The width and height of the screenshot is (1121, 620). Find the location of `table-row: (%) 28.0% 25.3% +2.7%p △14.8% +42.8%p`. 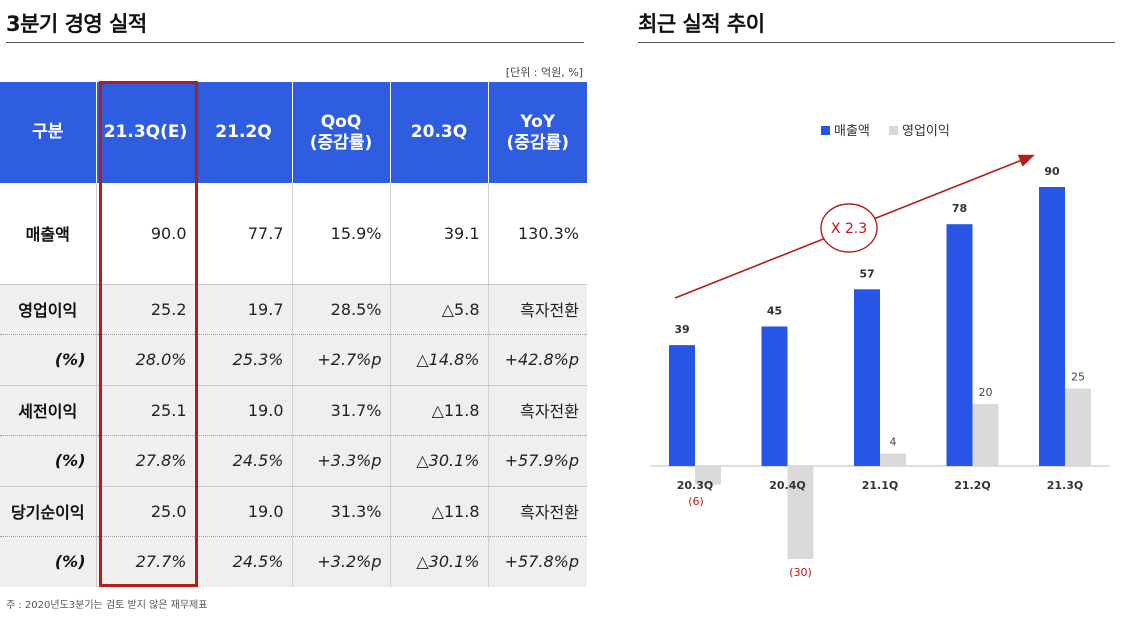

table-row: (%) 28.0% 25.3% +2.7%p △14.8% +42.8%p is located at coordinates (293, 360).